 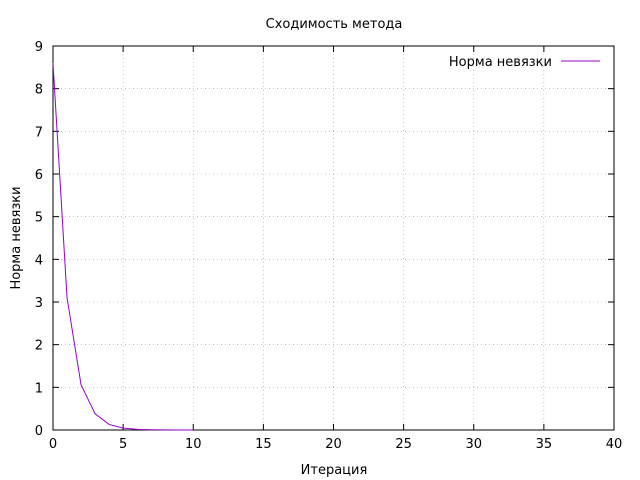 What do you see at coordinates (39, 90) in the screenshot?
I see `y-tick-label: 8` at bounding box center [39, 90].